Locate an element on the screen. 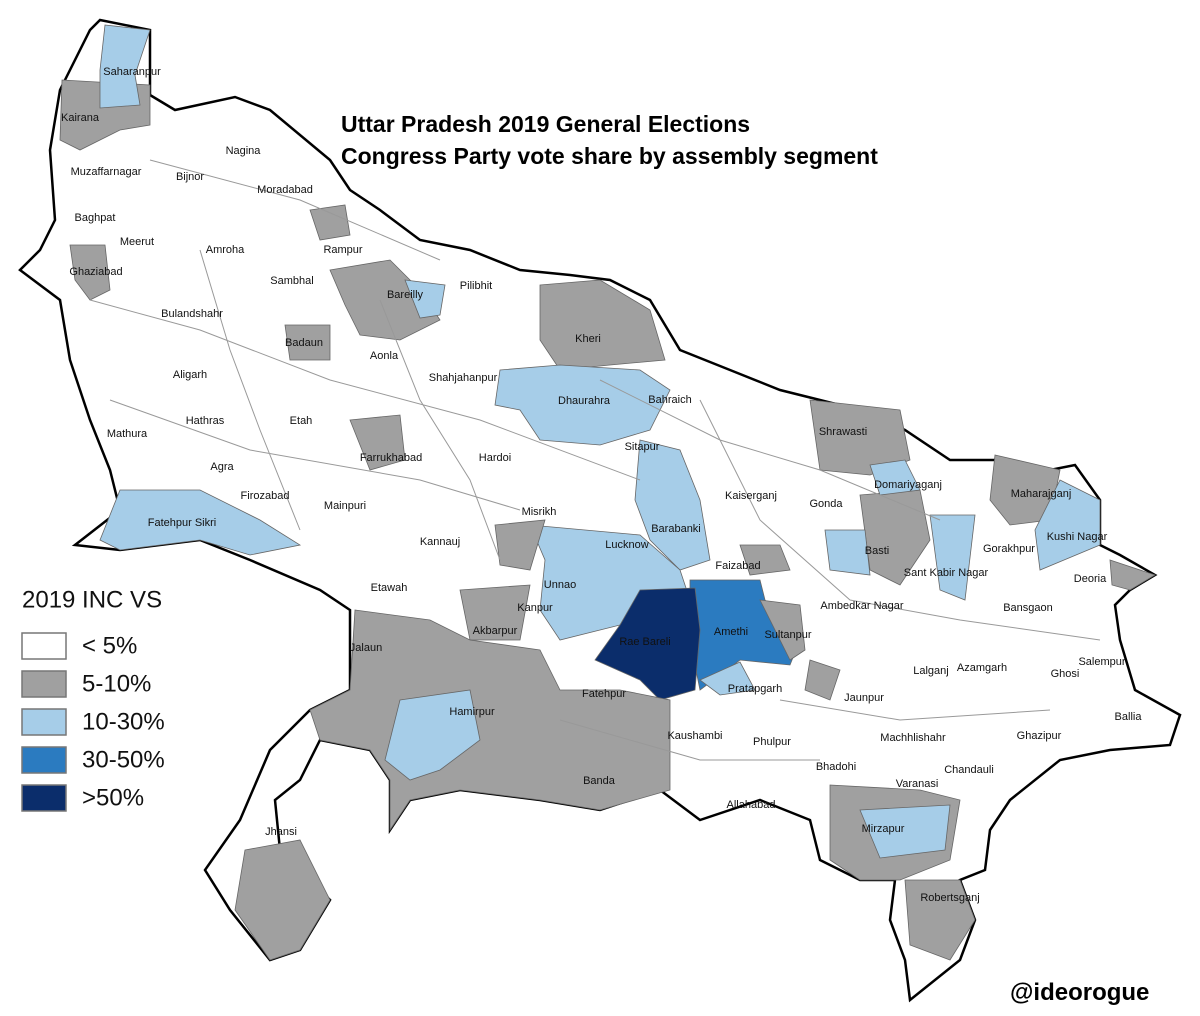 The image size is (1200, 1016). place-label: Bareilly is located at coordinates (405, 295).